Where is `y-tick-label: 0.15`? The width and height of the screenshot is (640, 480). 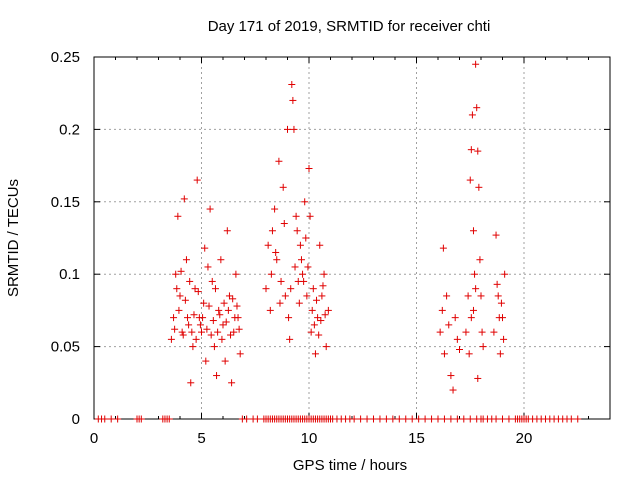
y-tick-label: 0.15 is located at coordinates (65, 202).